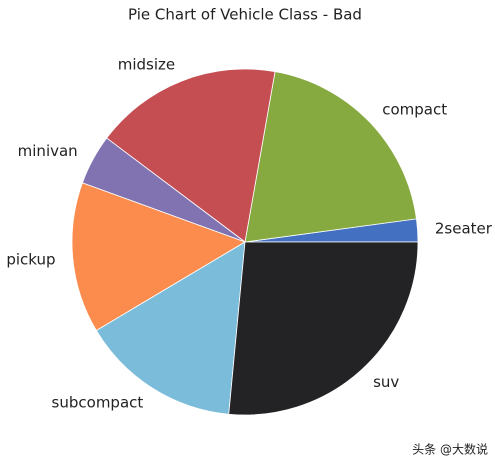 The width and height of the screenshot is (495, 467). I want to click on slice-label: suv, so click(386, 382).